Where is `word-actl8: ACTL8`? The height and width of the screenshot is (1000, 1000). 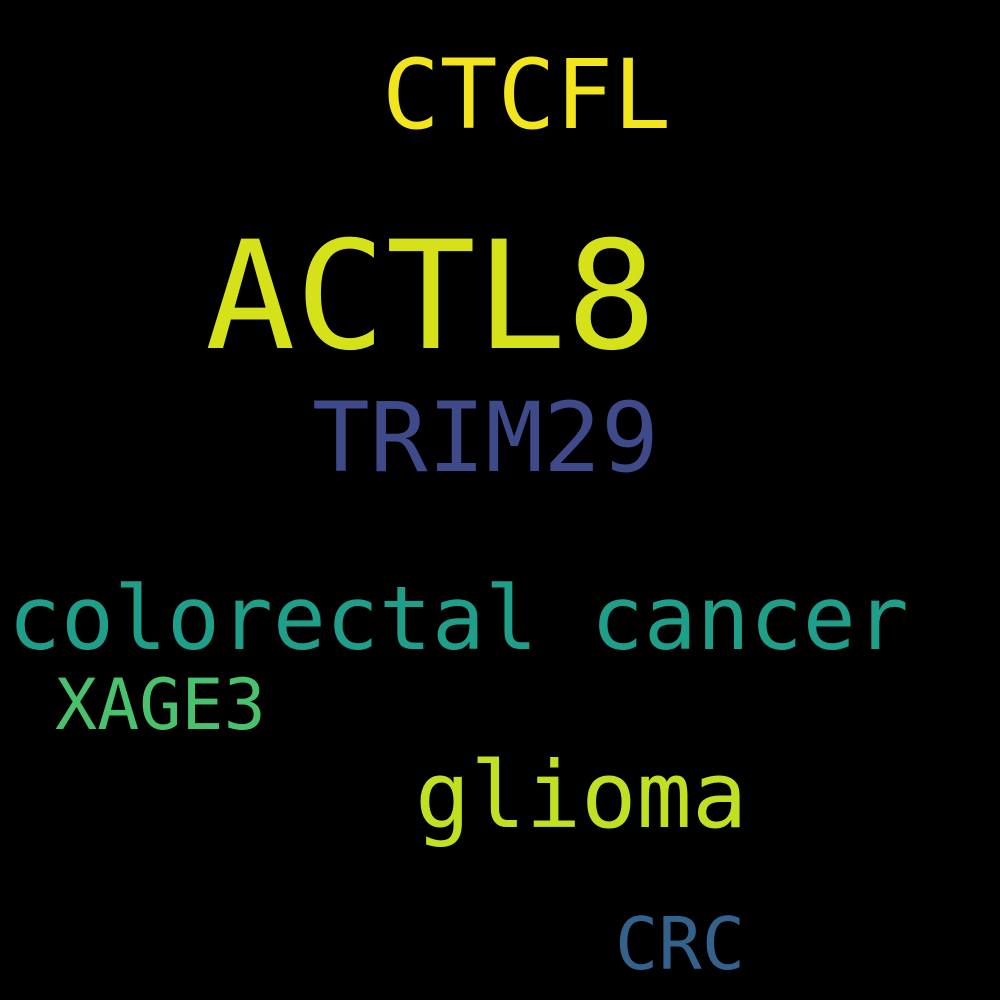 word-actl8: ACTL8 is located at coordinates (431, 297).